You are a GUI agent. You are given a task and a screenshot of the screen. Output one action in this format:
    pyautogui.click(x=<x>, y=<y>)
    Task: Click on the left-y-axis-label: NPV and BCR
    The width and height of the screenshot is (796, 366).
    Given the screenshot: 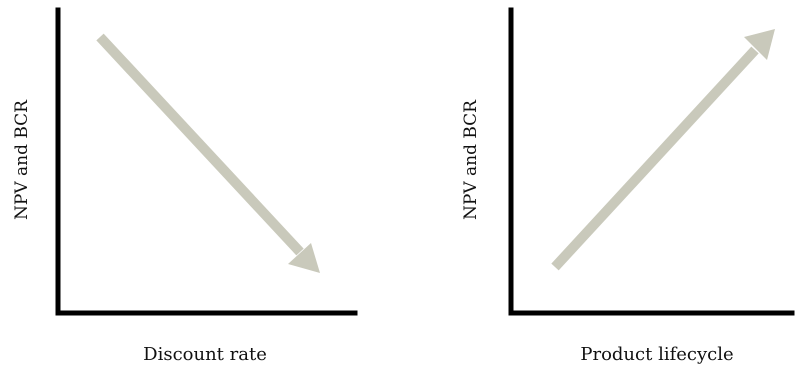 What is the action you would take?
    pyautogui.click(x=22, y=160)
    